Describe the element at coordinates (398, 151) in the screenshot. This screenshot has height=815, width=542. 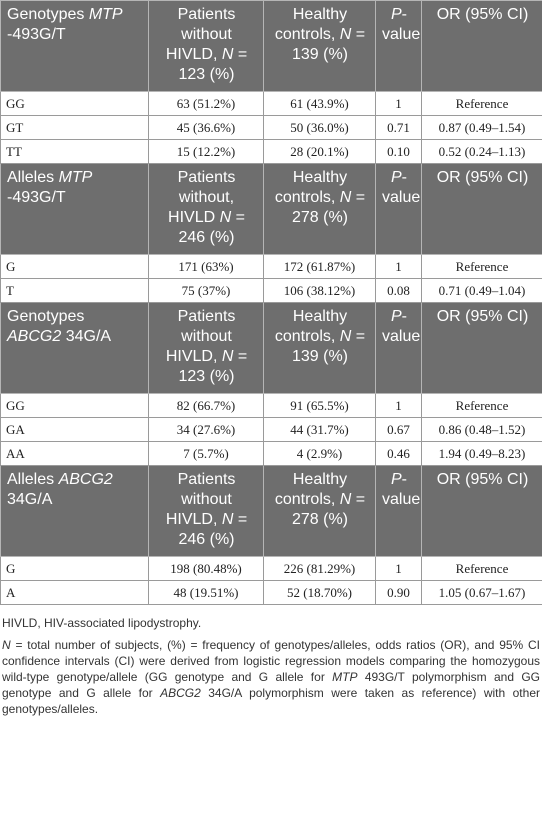
I see `data-cell: 0.10` at that location.